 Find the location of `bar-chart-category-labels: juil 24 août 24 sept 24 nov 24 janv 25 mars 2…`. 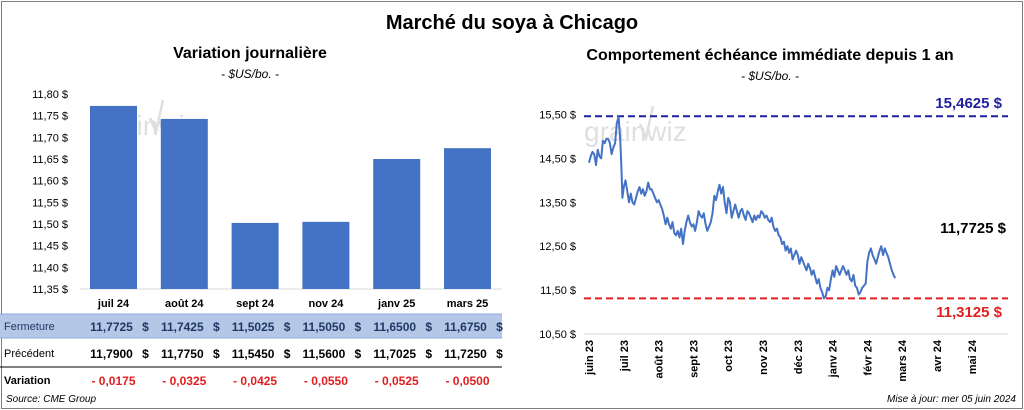

bar-chart-category-labels: juil 24 août 24 sept 24 nov 24 janv 25 mars 2… is located at coordinates (292, 304).